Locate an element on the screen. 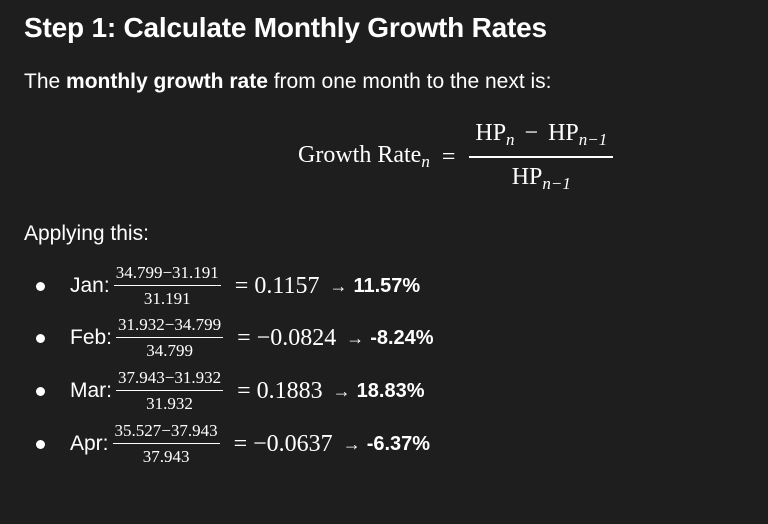  formula-term-b: HP is located at coordinates (563, 133).